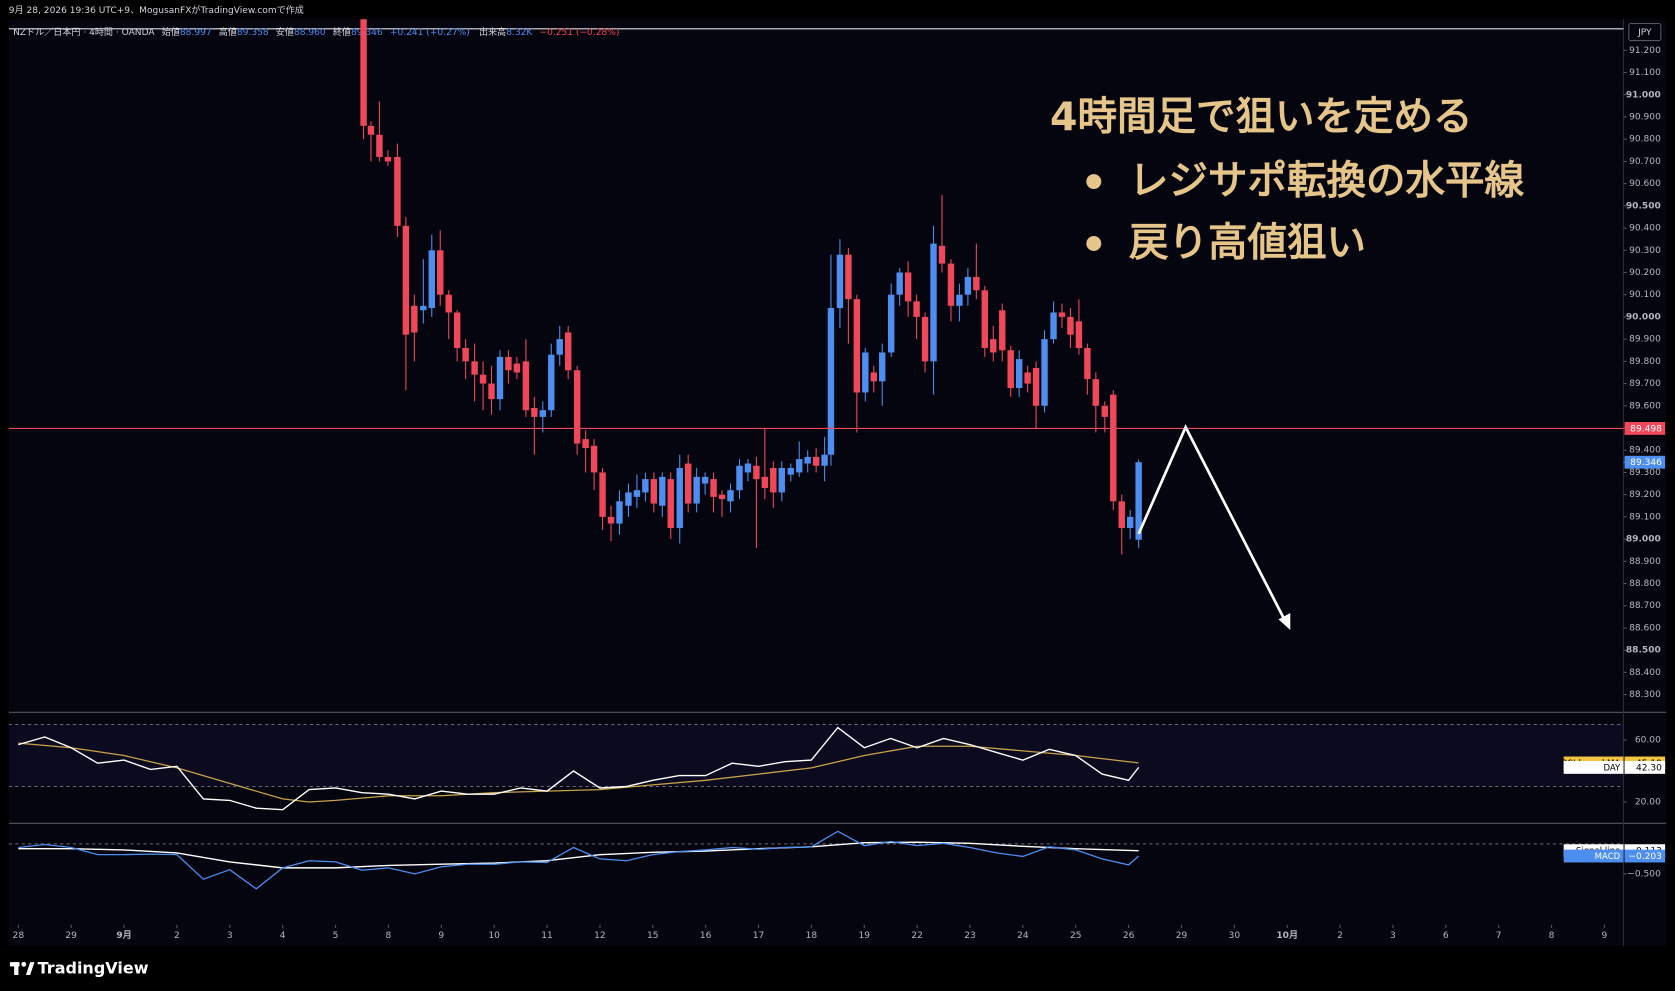 This screenshot has height=991, width=1675. What do you see at coordinates (653, 936) in the screenshot?
I see `x-tick-label: 15` at bounding box center [653, 936].